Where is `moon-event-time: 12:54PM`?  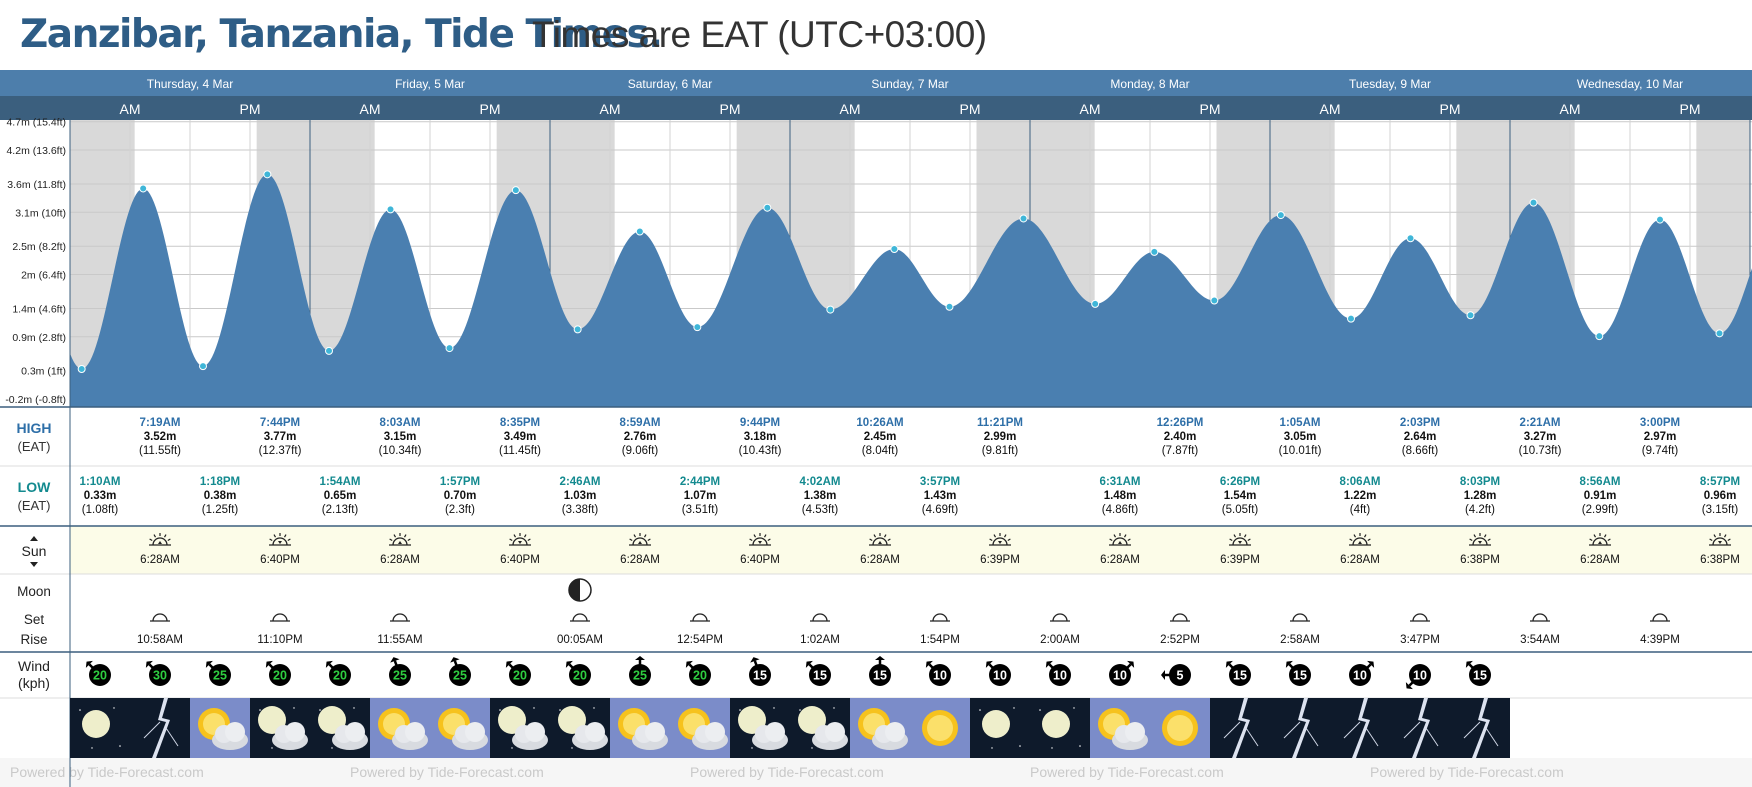 moon-event-time: 12:54PM is located at coordinates (700, 640).